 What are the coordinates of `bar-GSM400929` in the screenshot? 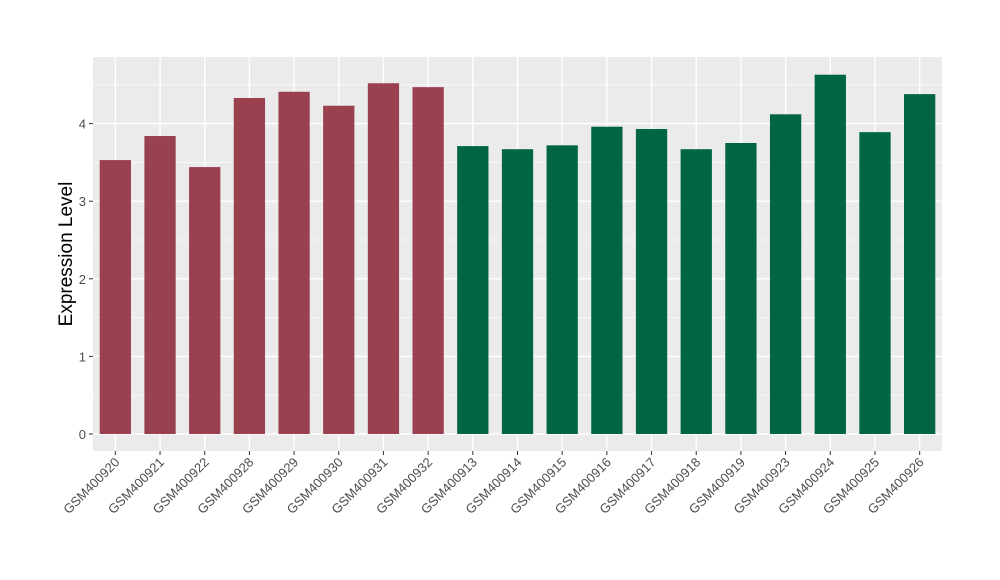 It's located at (294, 262).